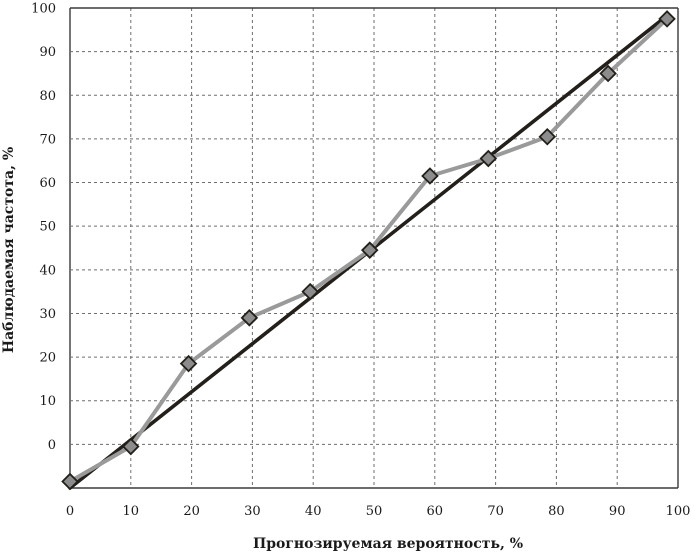  Describe the element at coordinates (47, 183) in the screenshot. I see `y-tick-label: 60` at that location.